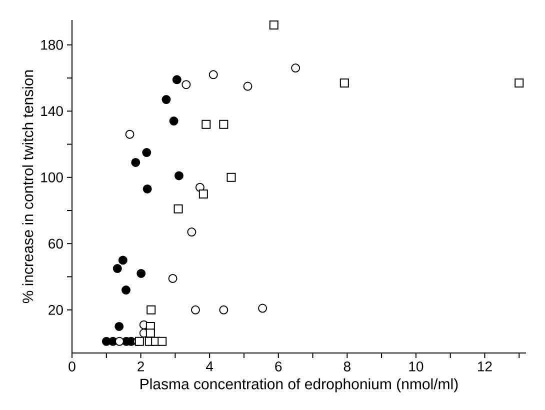  Describe the element at coordinates (55, 309) in the screenshot. I see `y-tick-label: 20` at that location.